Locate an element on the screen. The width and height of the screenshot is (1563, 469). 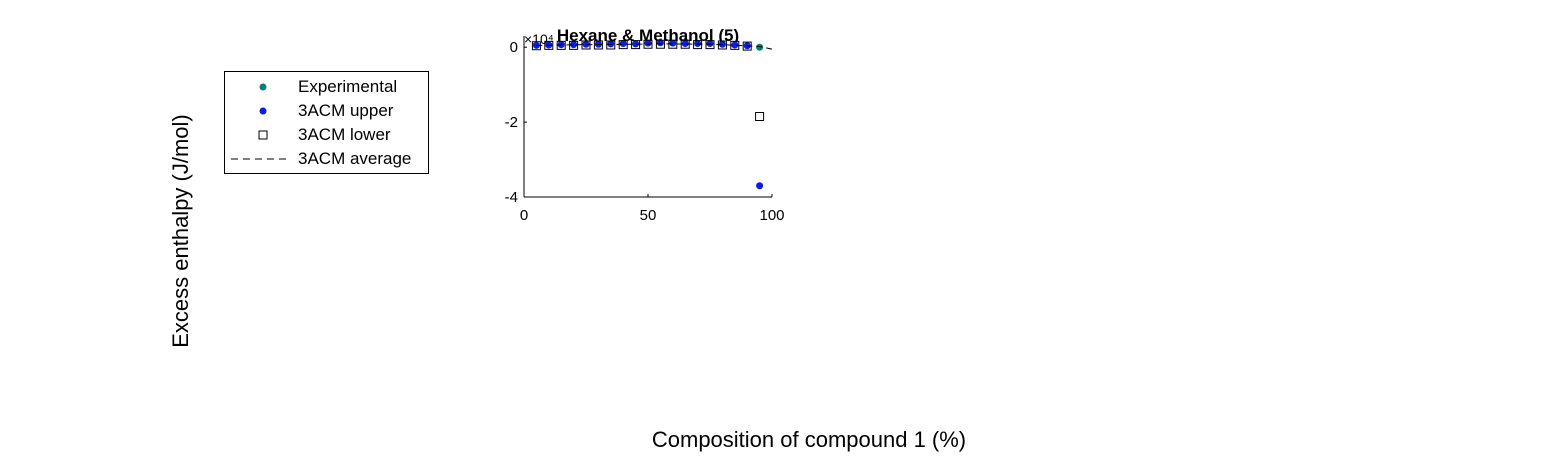
legend-item-3acm-average: 3ACM average is located at coordinates (326, 159).